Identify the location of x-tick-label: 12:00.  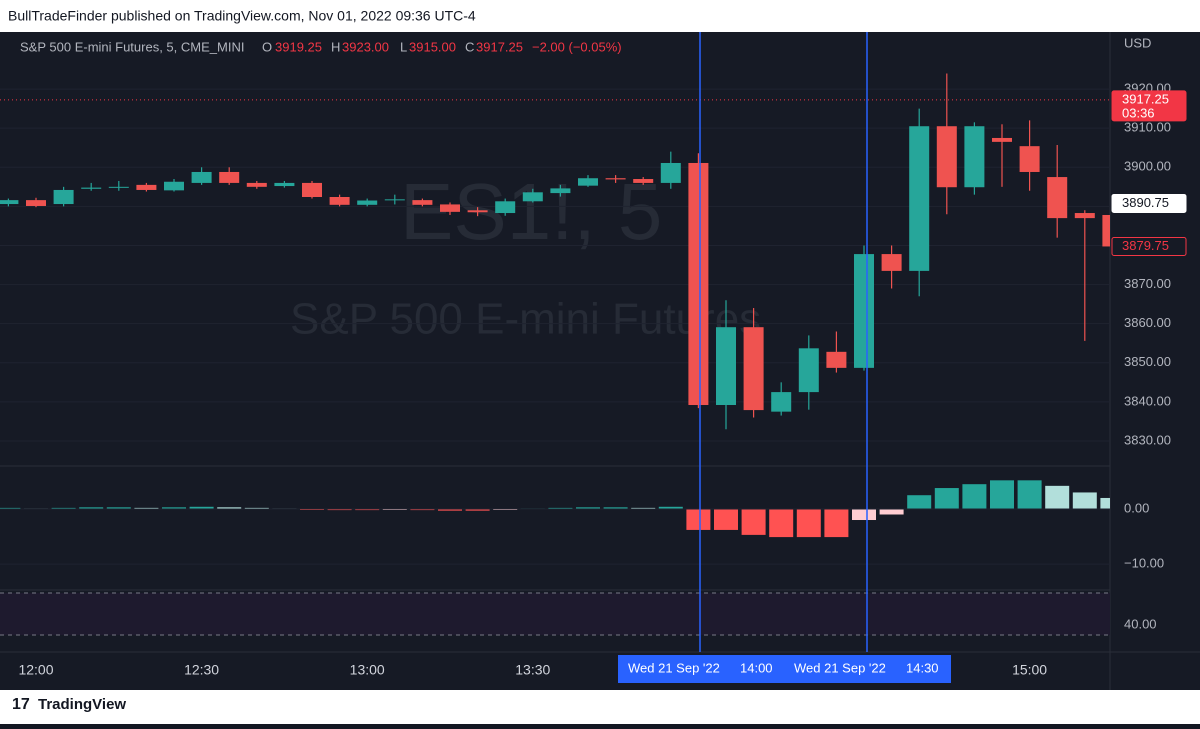
(35, 670).